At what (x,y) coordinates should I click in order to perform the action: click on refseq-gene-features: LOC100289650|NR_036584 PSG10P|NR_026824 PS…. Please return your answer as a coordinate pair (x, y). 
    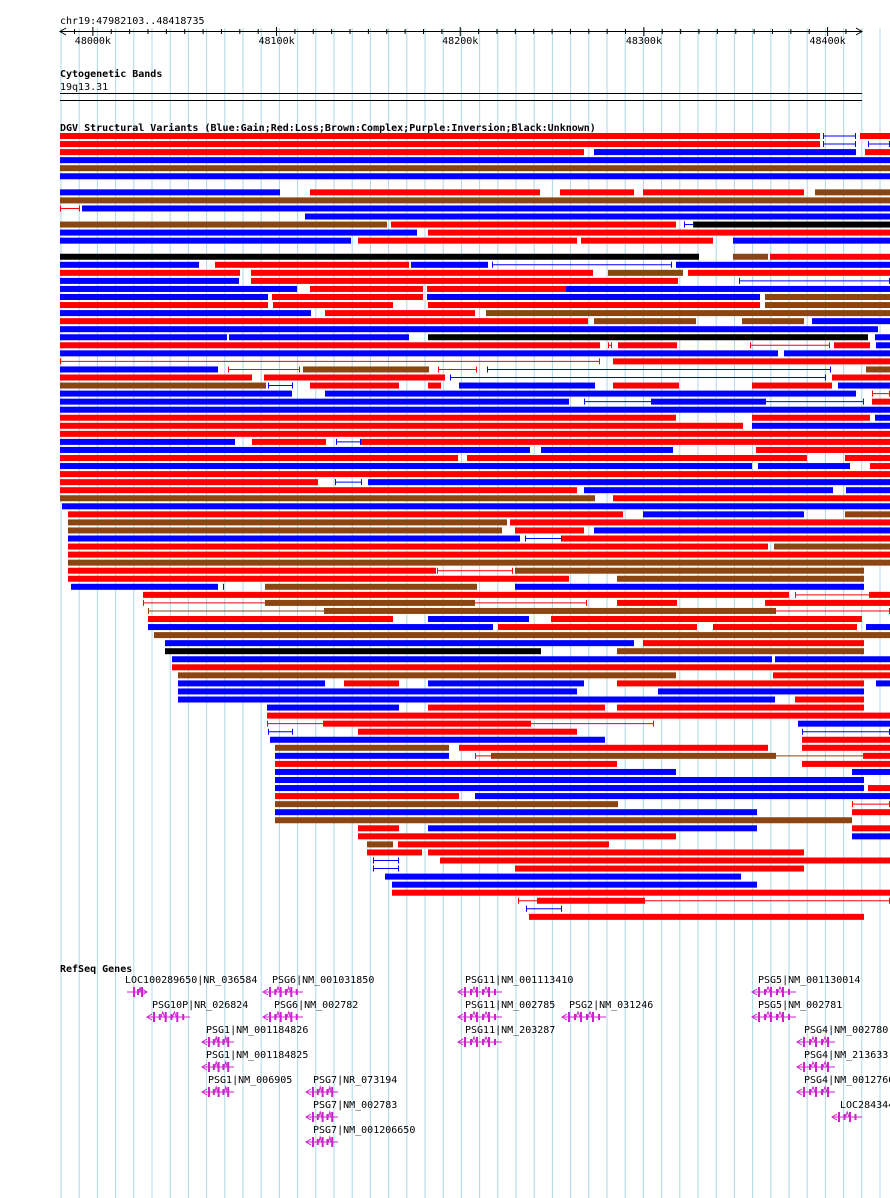
    Looking at the image, I should click on (507, 1061).